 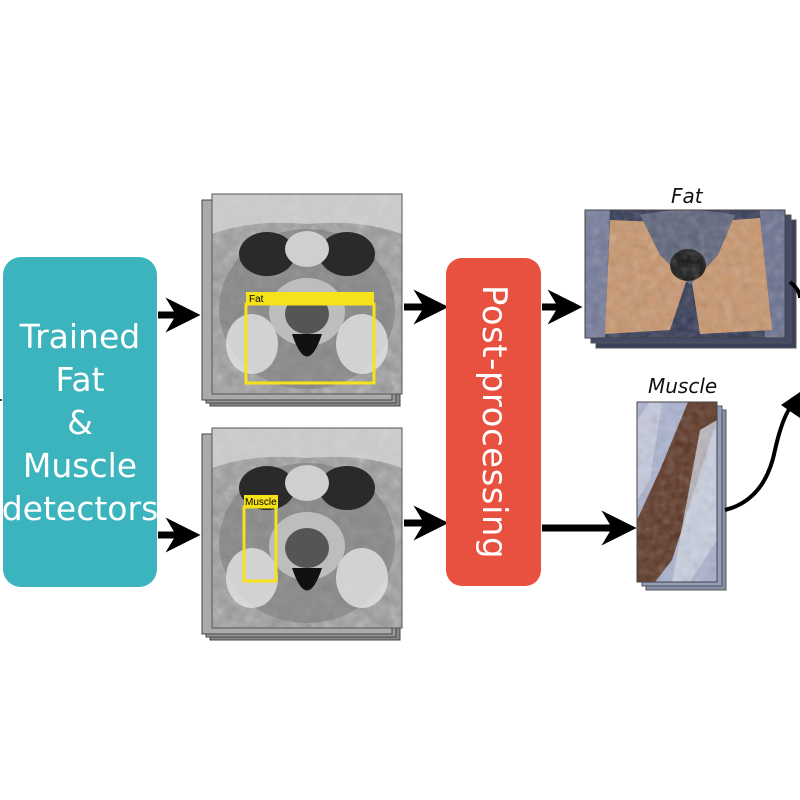 What do you see at coordinates (790, 405) in the screenshot?
I see `exit-arrowhead` at bounding box center [790, 405].